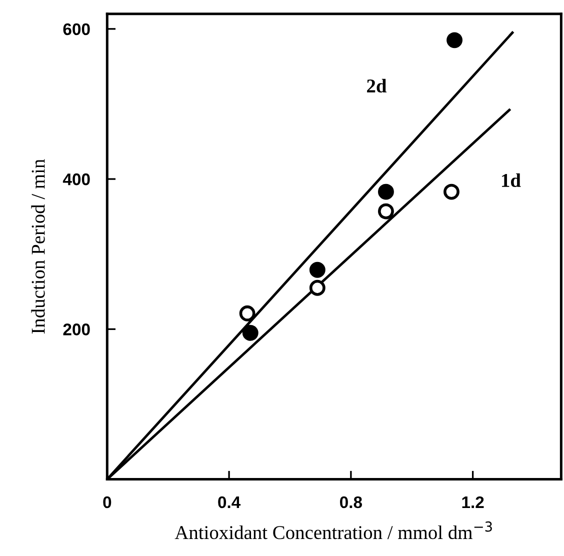 The image size is (564, 556). Describe the element at coordinates (107, 502) in the screenshot. I see `x-tick-label: 0` at that location.